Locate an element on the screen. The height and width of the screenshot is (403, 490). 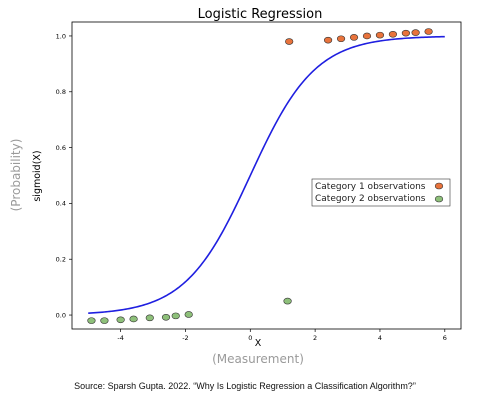
y-tick-label: 0.6 is located at coordinates (61, 148).